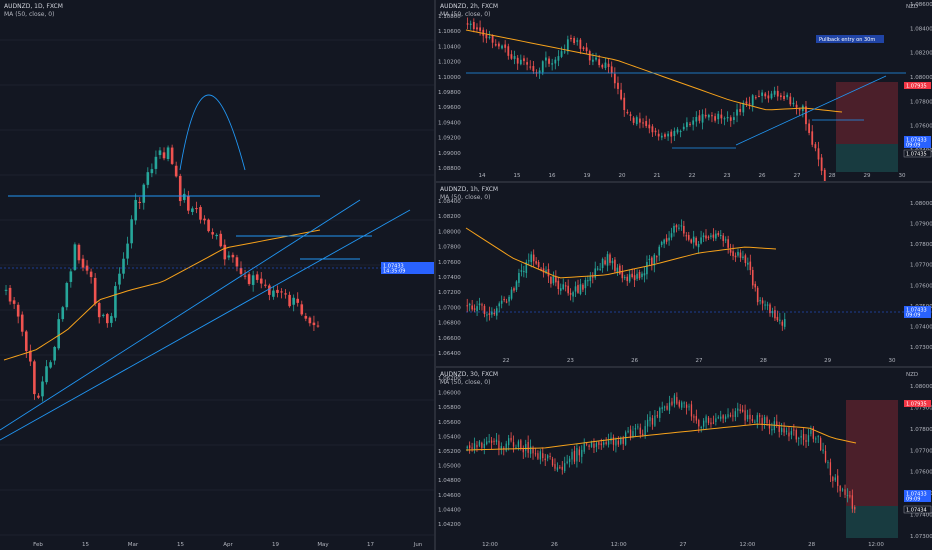  Describe the element at coordinates (449, 154) in the screenshot. I see `y-axis-label: 1.09000` at that location.